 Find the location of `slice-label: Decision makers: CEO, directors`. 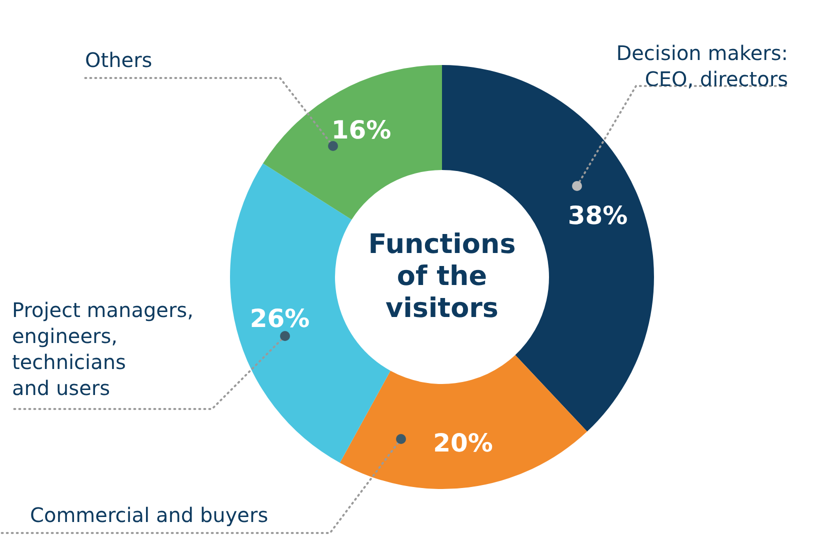

slice-label: Decision makers: CEO, directors is located at coordinates (702, 66).